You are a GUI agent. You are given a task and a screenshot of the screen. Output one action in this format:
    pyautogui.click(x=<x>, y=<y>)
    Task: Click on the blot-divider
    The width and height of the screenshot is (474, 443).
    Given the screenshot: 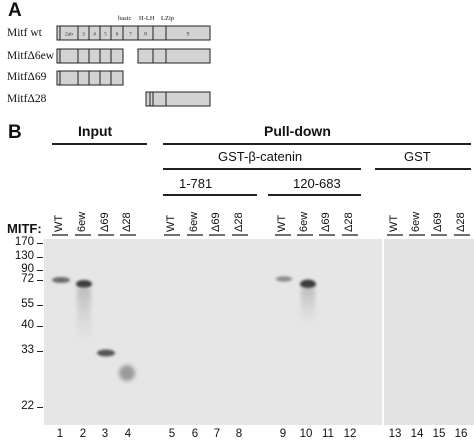 What is the action you would take?
    pyautogui.click(x=383, y=332)
    